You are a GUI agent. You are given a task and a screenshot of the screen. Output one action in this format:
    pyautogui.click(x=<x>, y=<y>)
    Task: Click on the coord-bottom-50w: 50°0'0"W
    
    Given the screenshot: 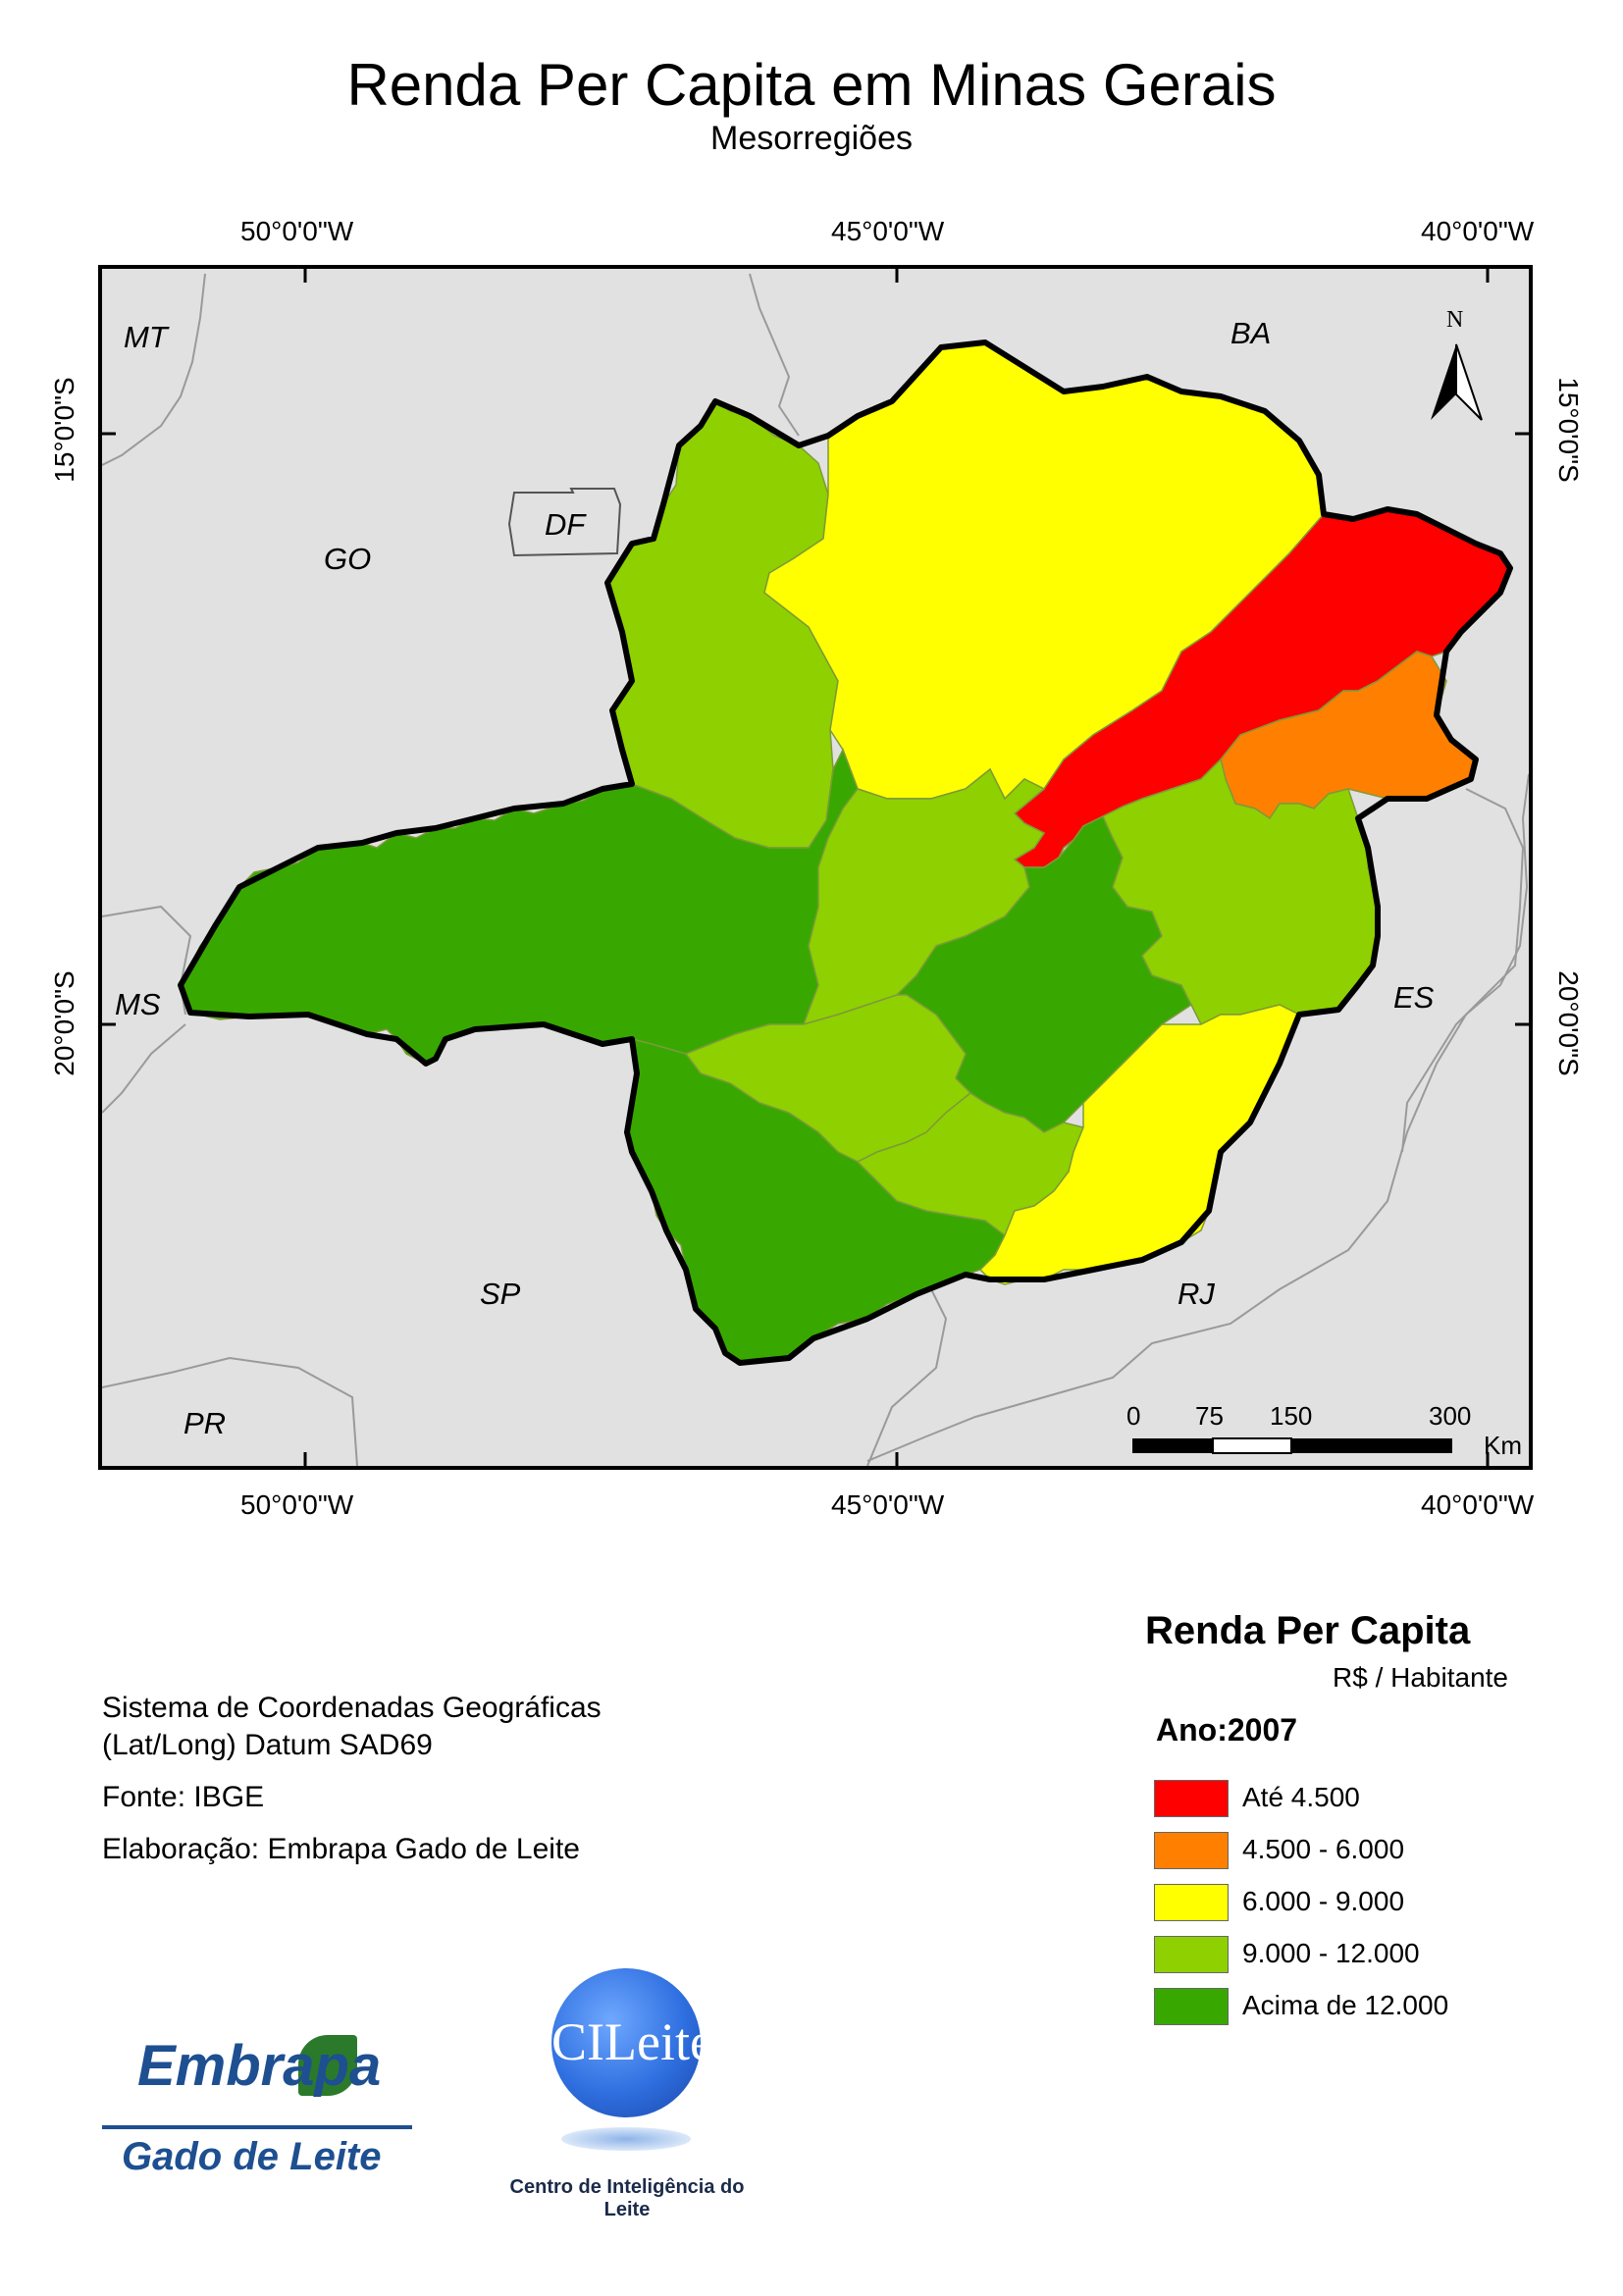 What is the action you would take?
    pyautogui.click(x=297, y=1504)
    